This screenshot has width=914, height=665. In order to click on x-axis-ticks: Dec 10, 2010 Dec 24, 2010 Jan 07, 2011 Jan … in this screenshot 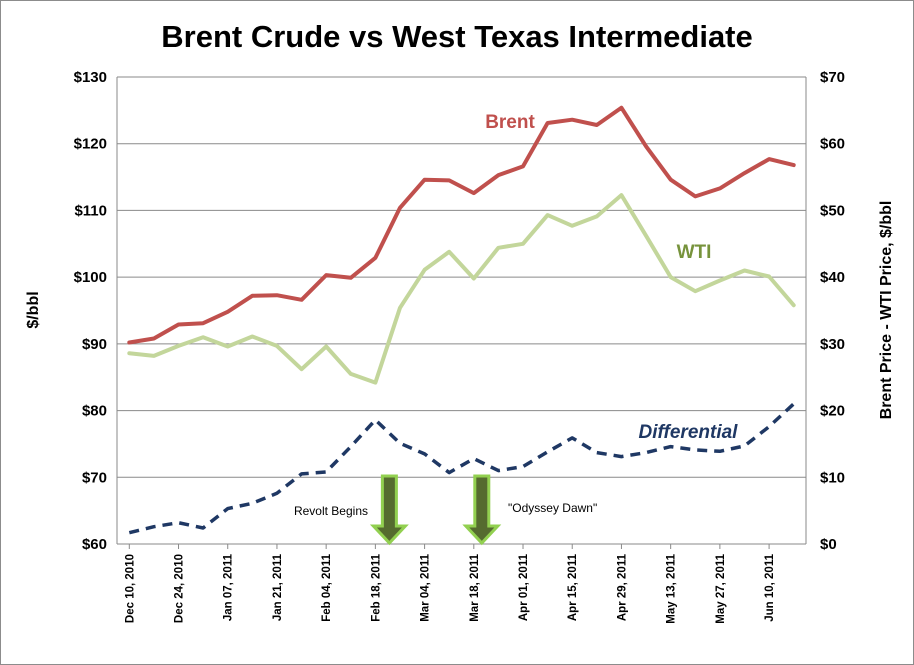, I will do `click(450, 584)`.